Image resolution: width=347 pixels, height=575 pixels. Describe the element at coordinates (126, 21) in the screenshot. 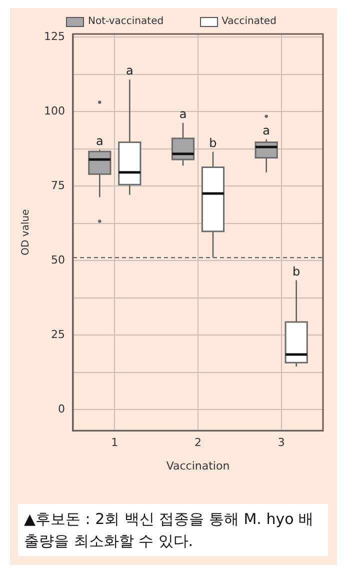

I see `legend-label: Not-vaccinated` at that location.